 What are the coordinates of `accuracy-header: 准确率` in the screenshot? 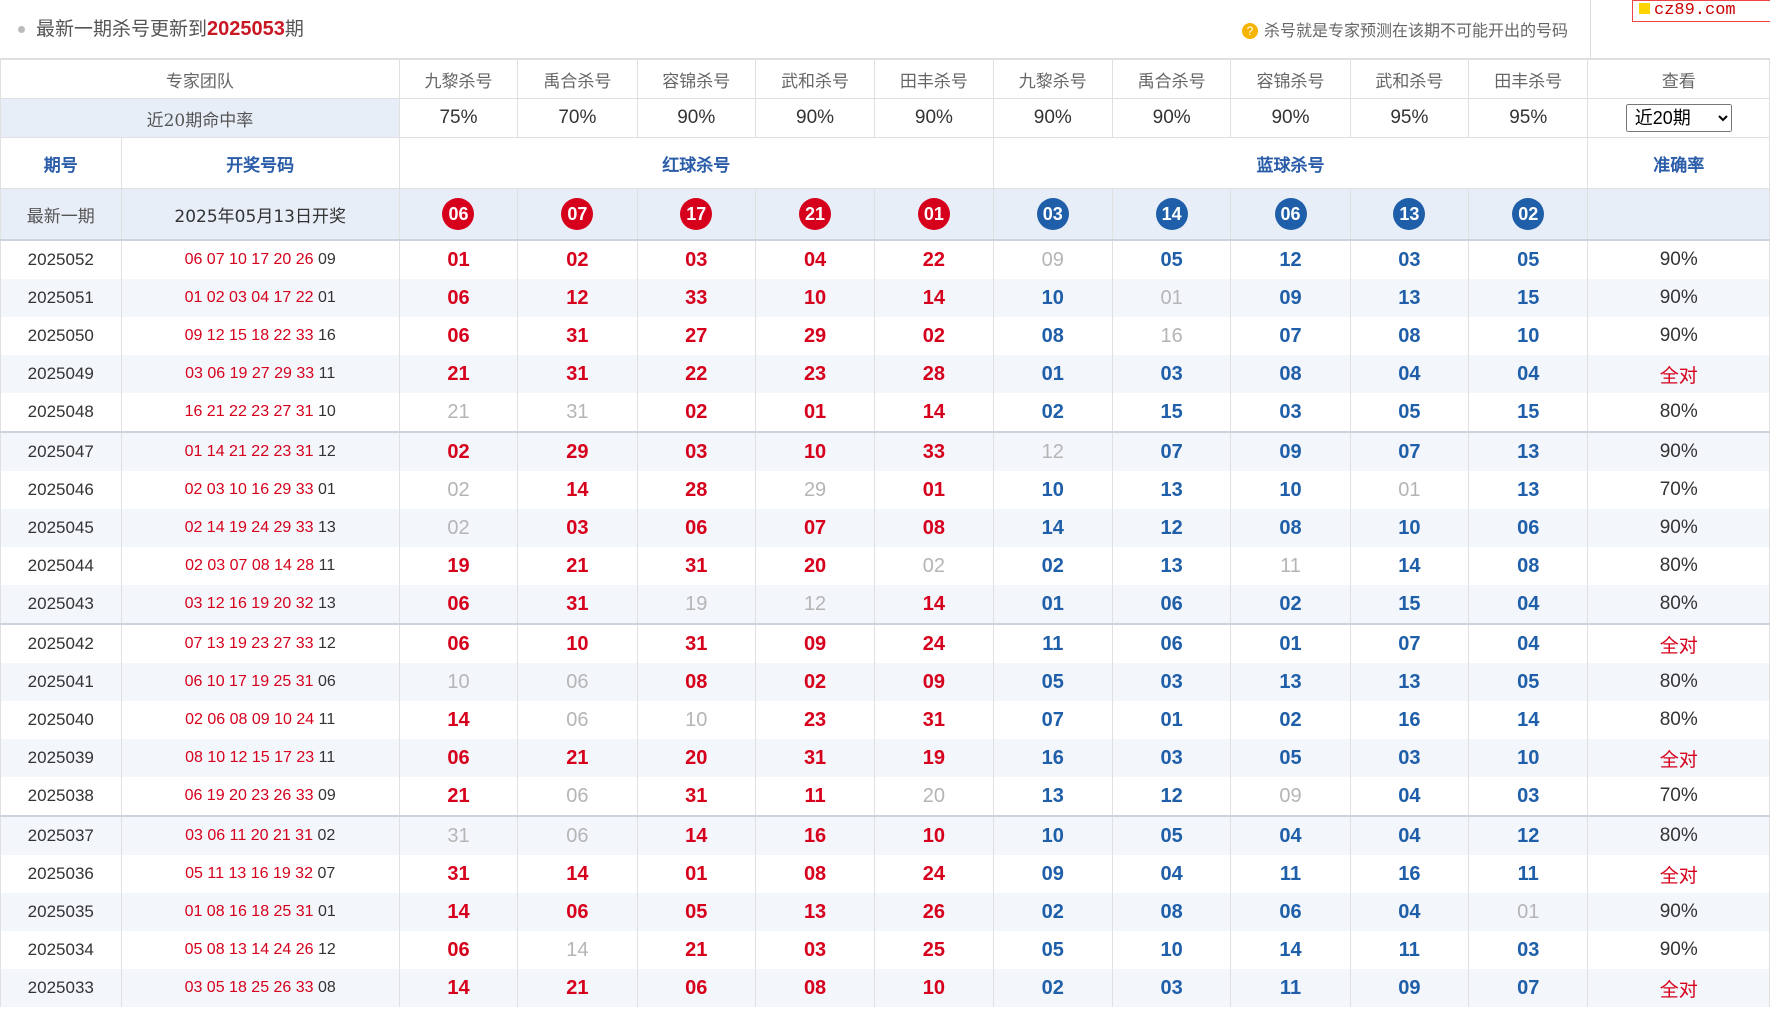 It's located at (1678, 163).